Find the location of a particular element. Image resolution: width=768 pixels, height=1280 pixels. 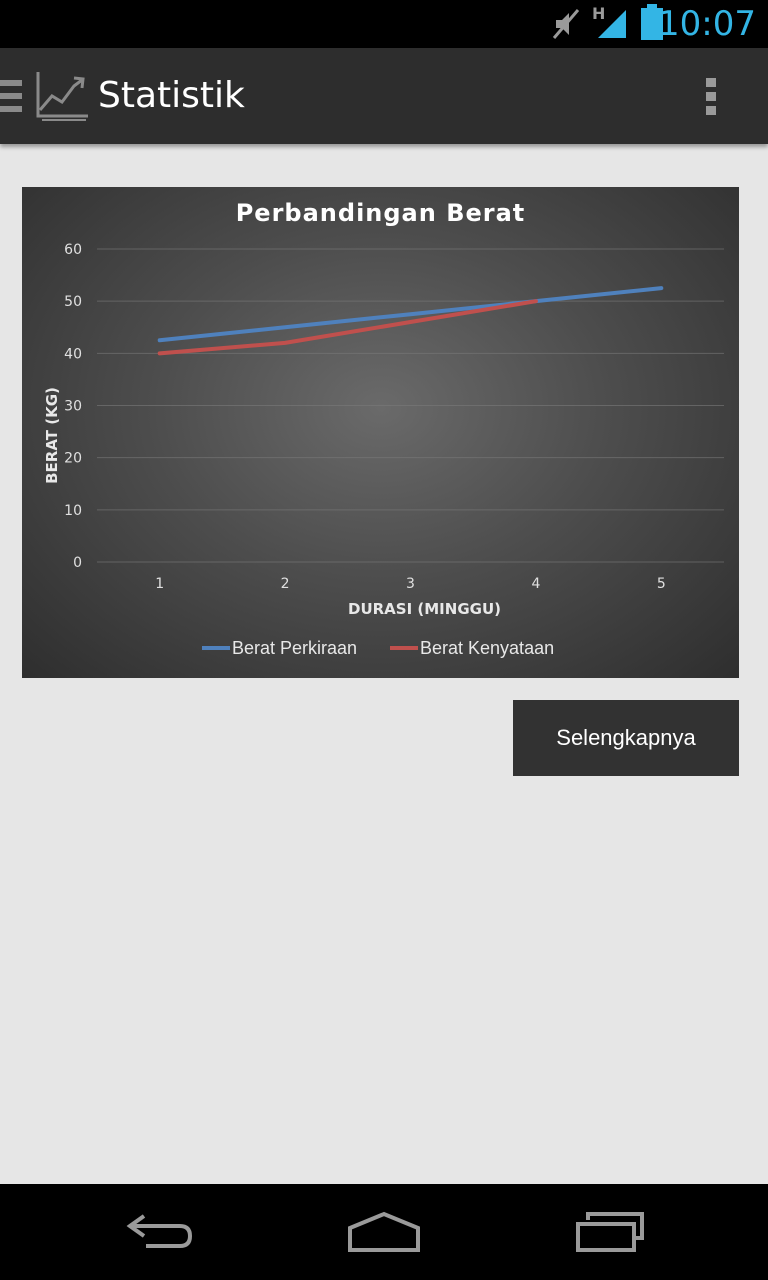

y-tick-label: 30 is located at coordinates (73, 407).